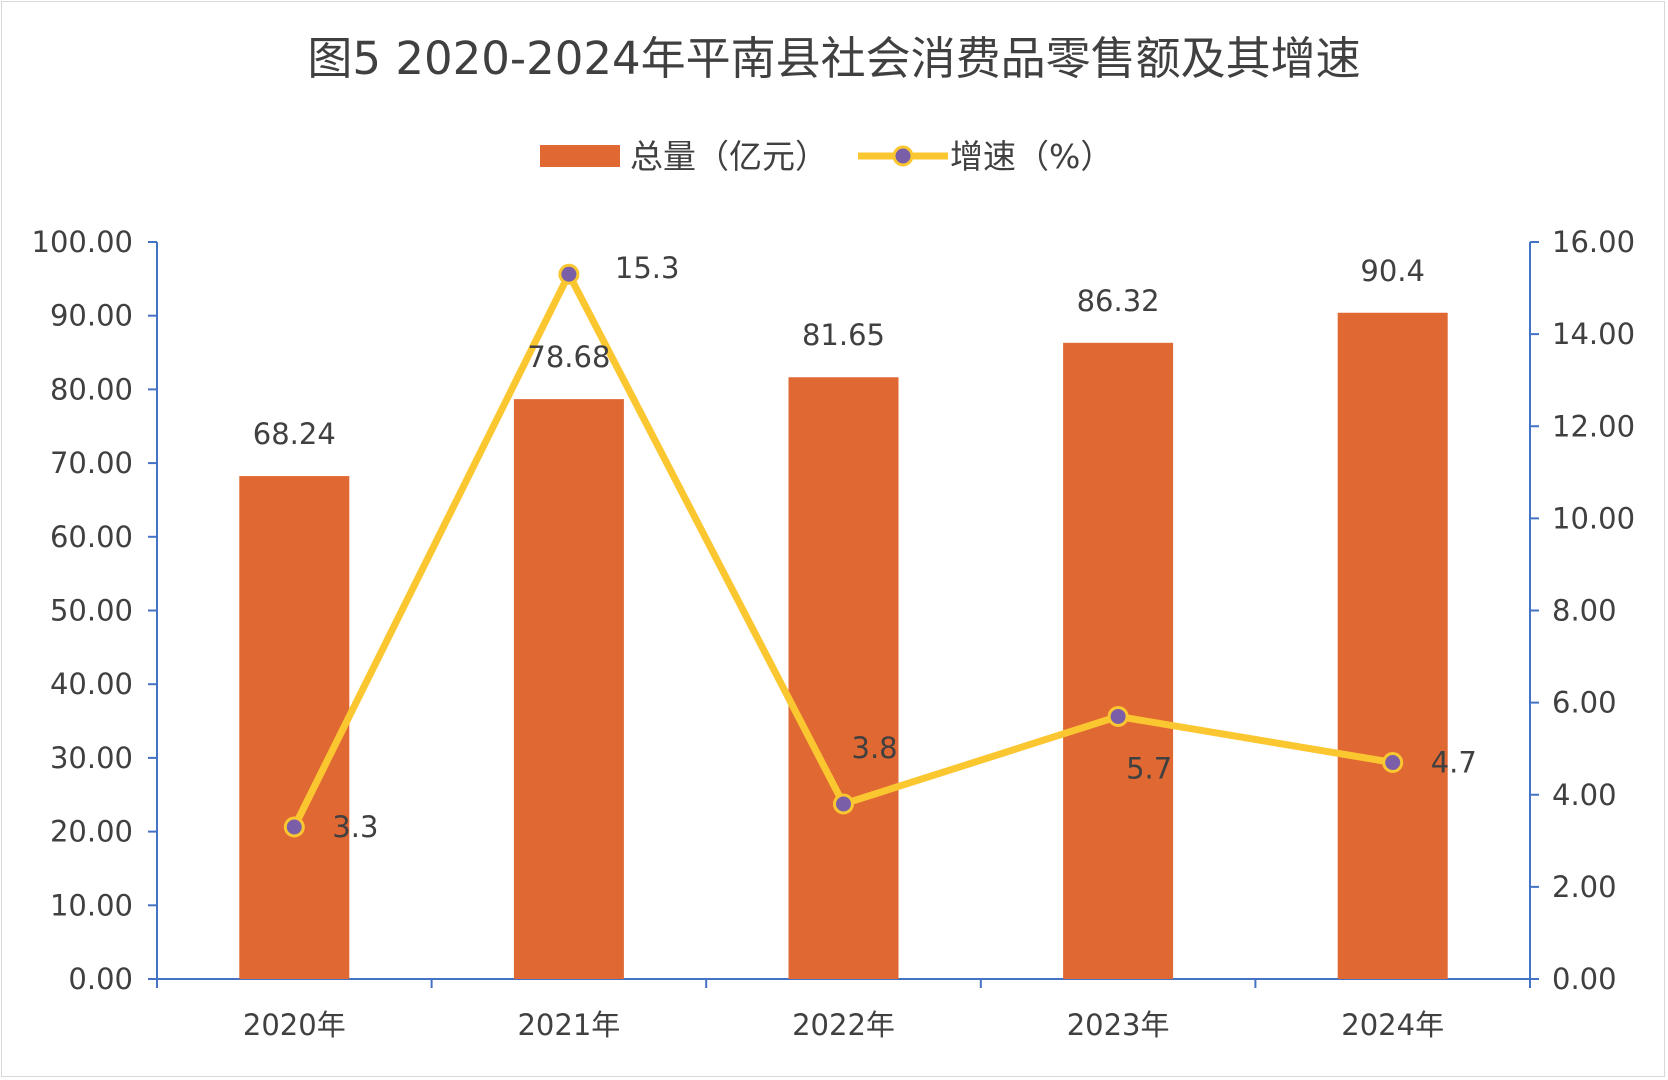 The image size is (1668, 1080). Describe the element at coordinates (1593, 242) in the screenshot. I see `right-axis-tick-label: 16.00` at that location.